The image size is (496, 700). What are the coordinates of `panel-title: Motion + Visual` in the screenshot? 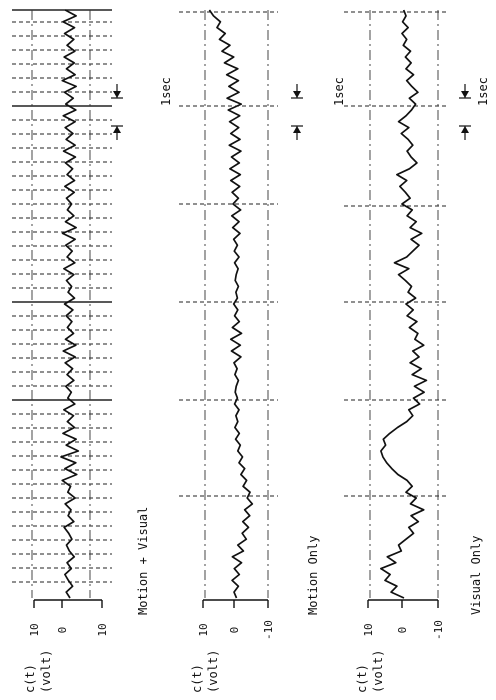 It's located at (143, 561).